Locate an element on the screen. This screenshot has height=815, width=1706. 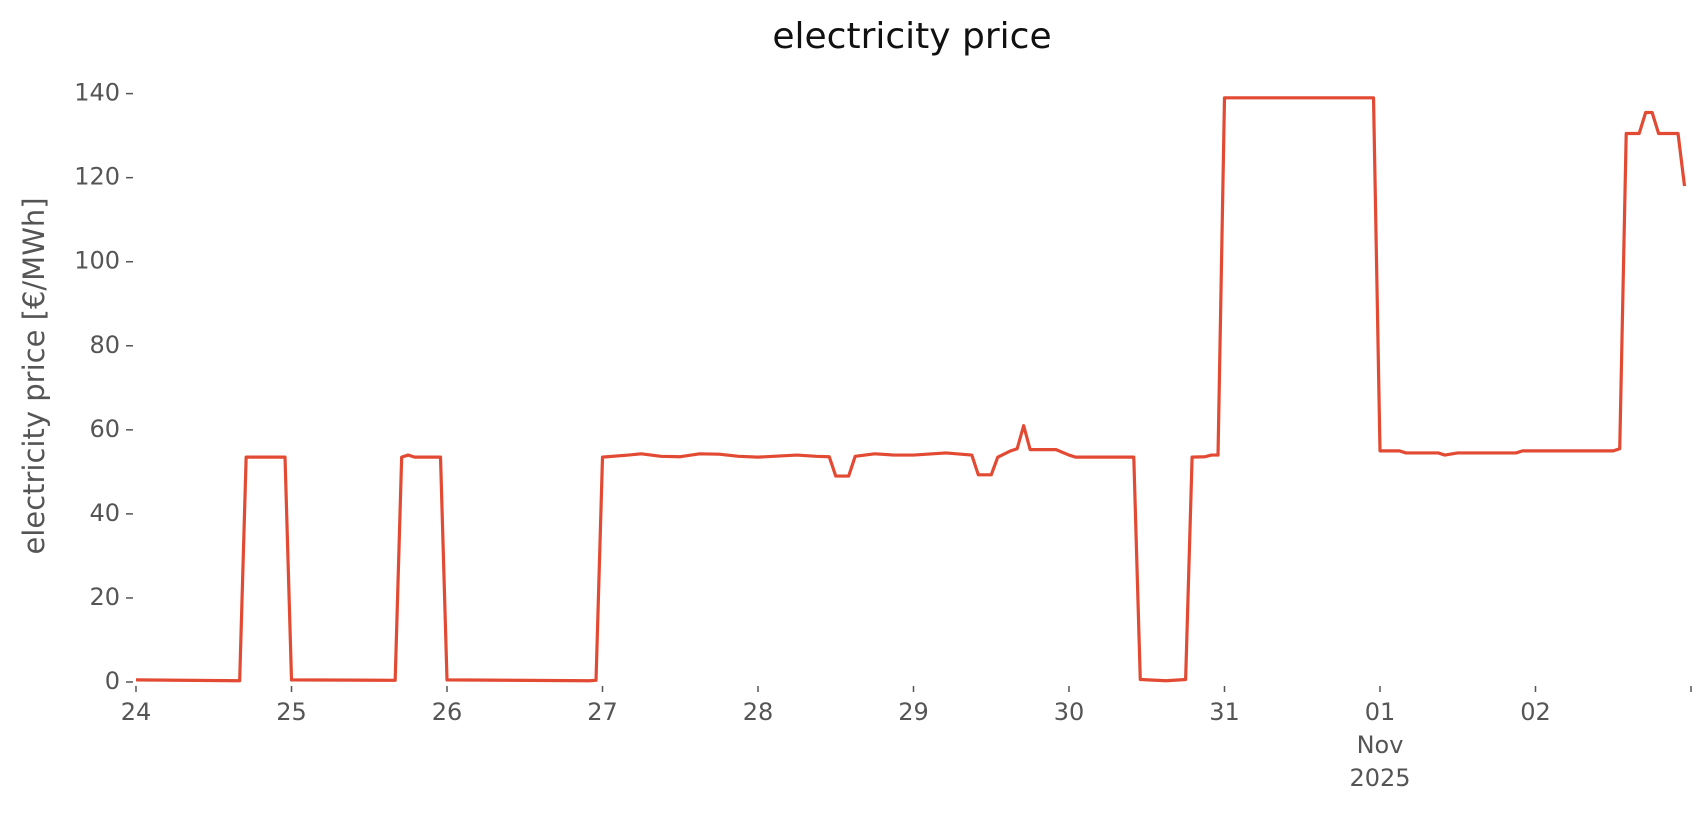
y-tick-label: 0 is located at coordinates (112, 681).